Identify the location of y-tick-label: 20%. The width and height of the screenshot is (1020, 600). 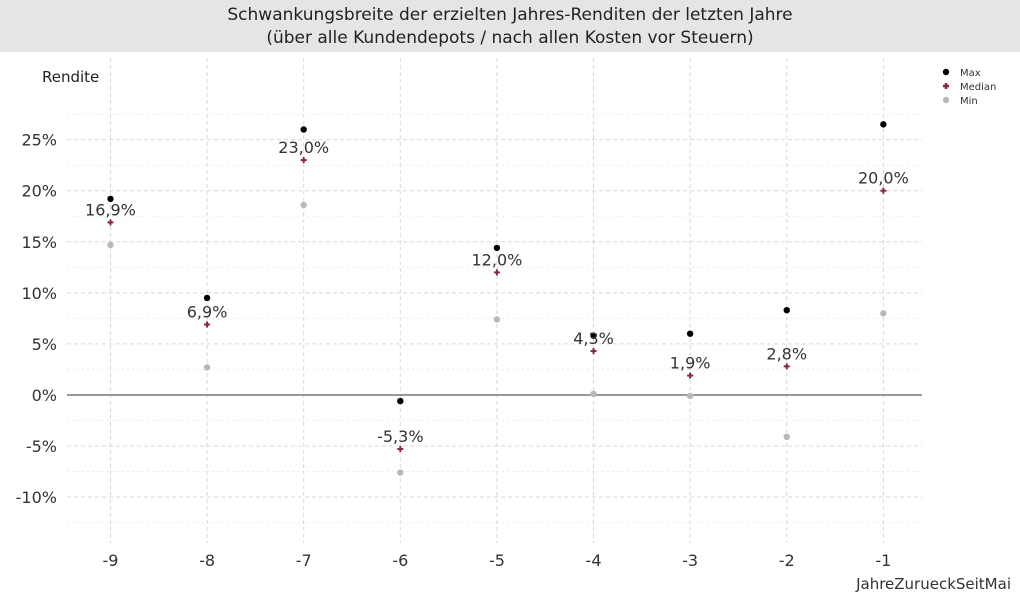
(39, 191).